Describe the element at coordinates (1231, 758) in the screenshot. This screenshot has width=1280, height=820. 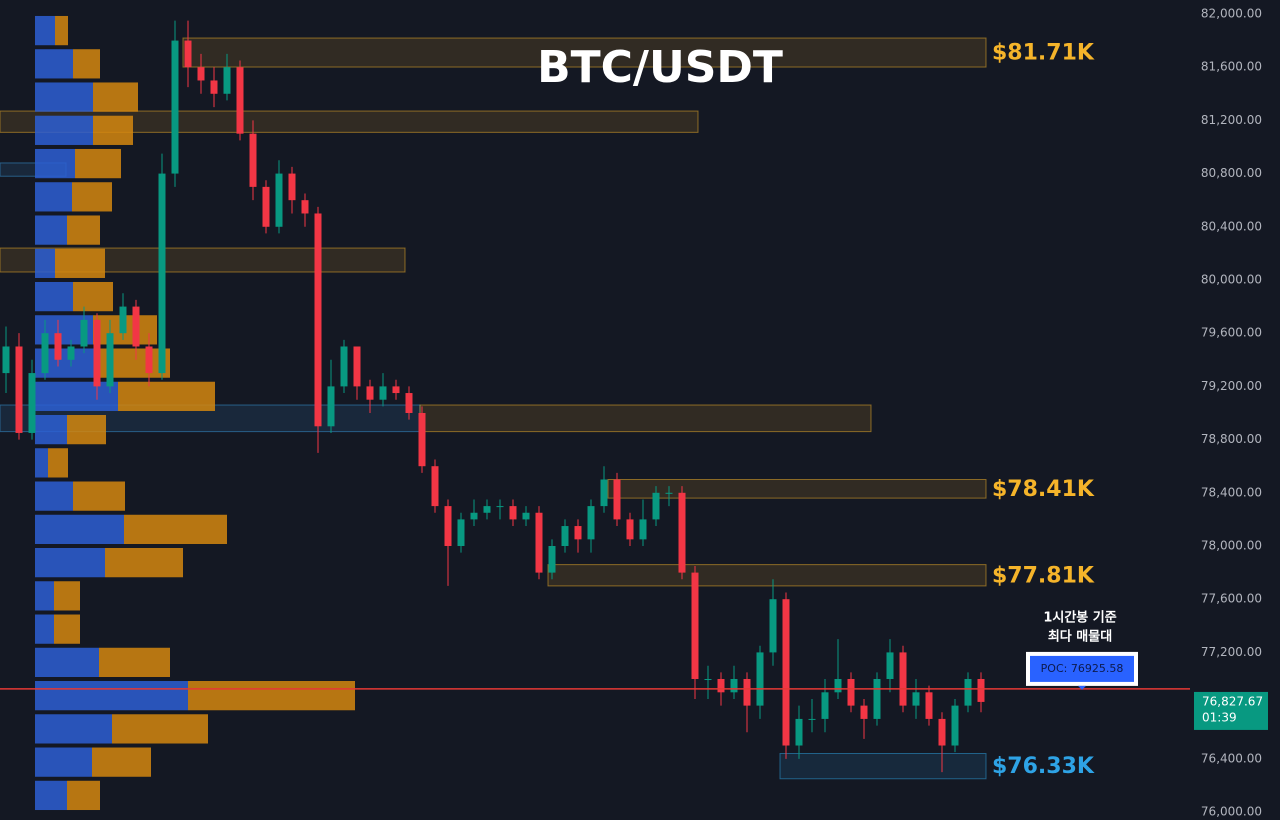
I see `y-tick-label: 76,400.00` at that location.